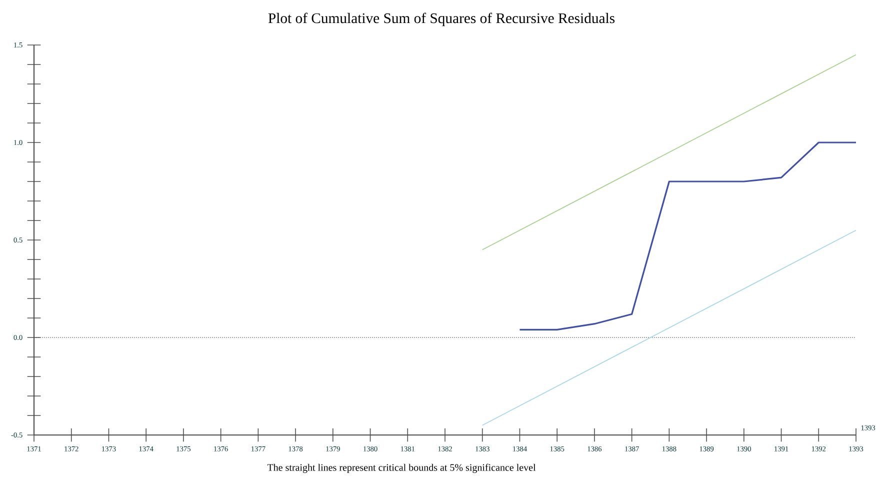 The image size is (883, 487). I want to click on text: The straight lines represent critical bounds at 5% significance level, so click(401, 468).